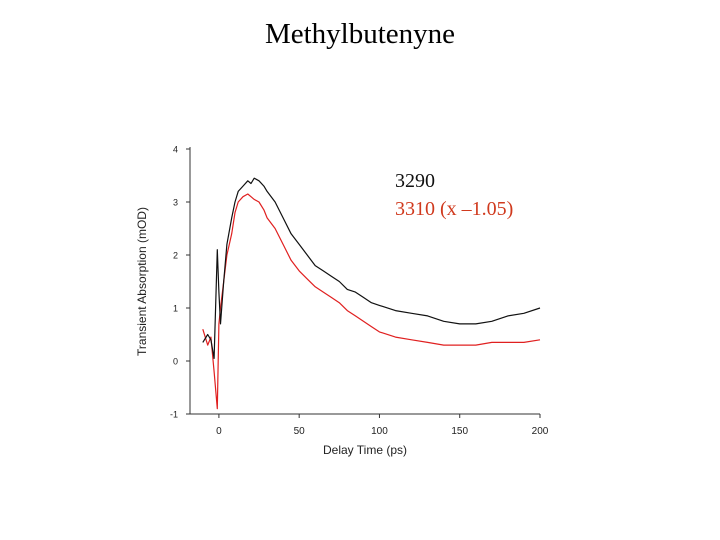 The image size is (720, 540). I want to click on x-axis-label: Delay Time (ps), so click(365, 450).